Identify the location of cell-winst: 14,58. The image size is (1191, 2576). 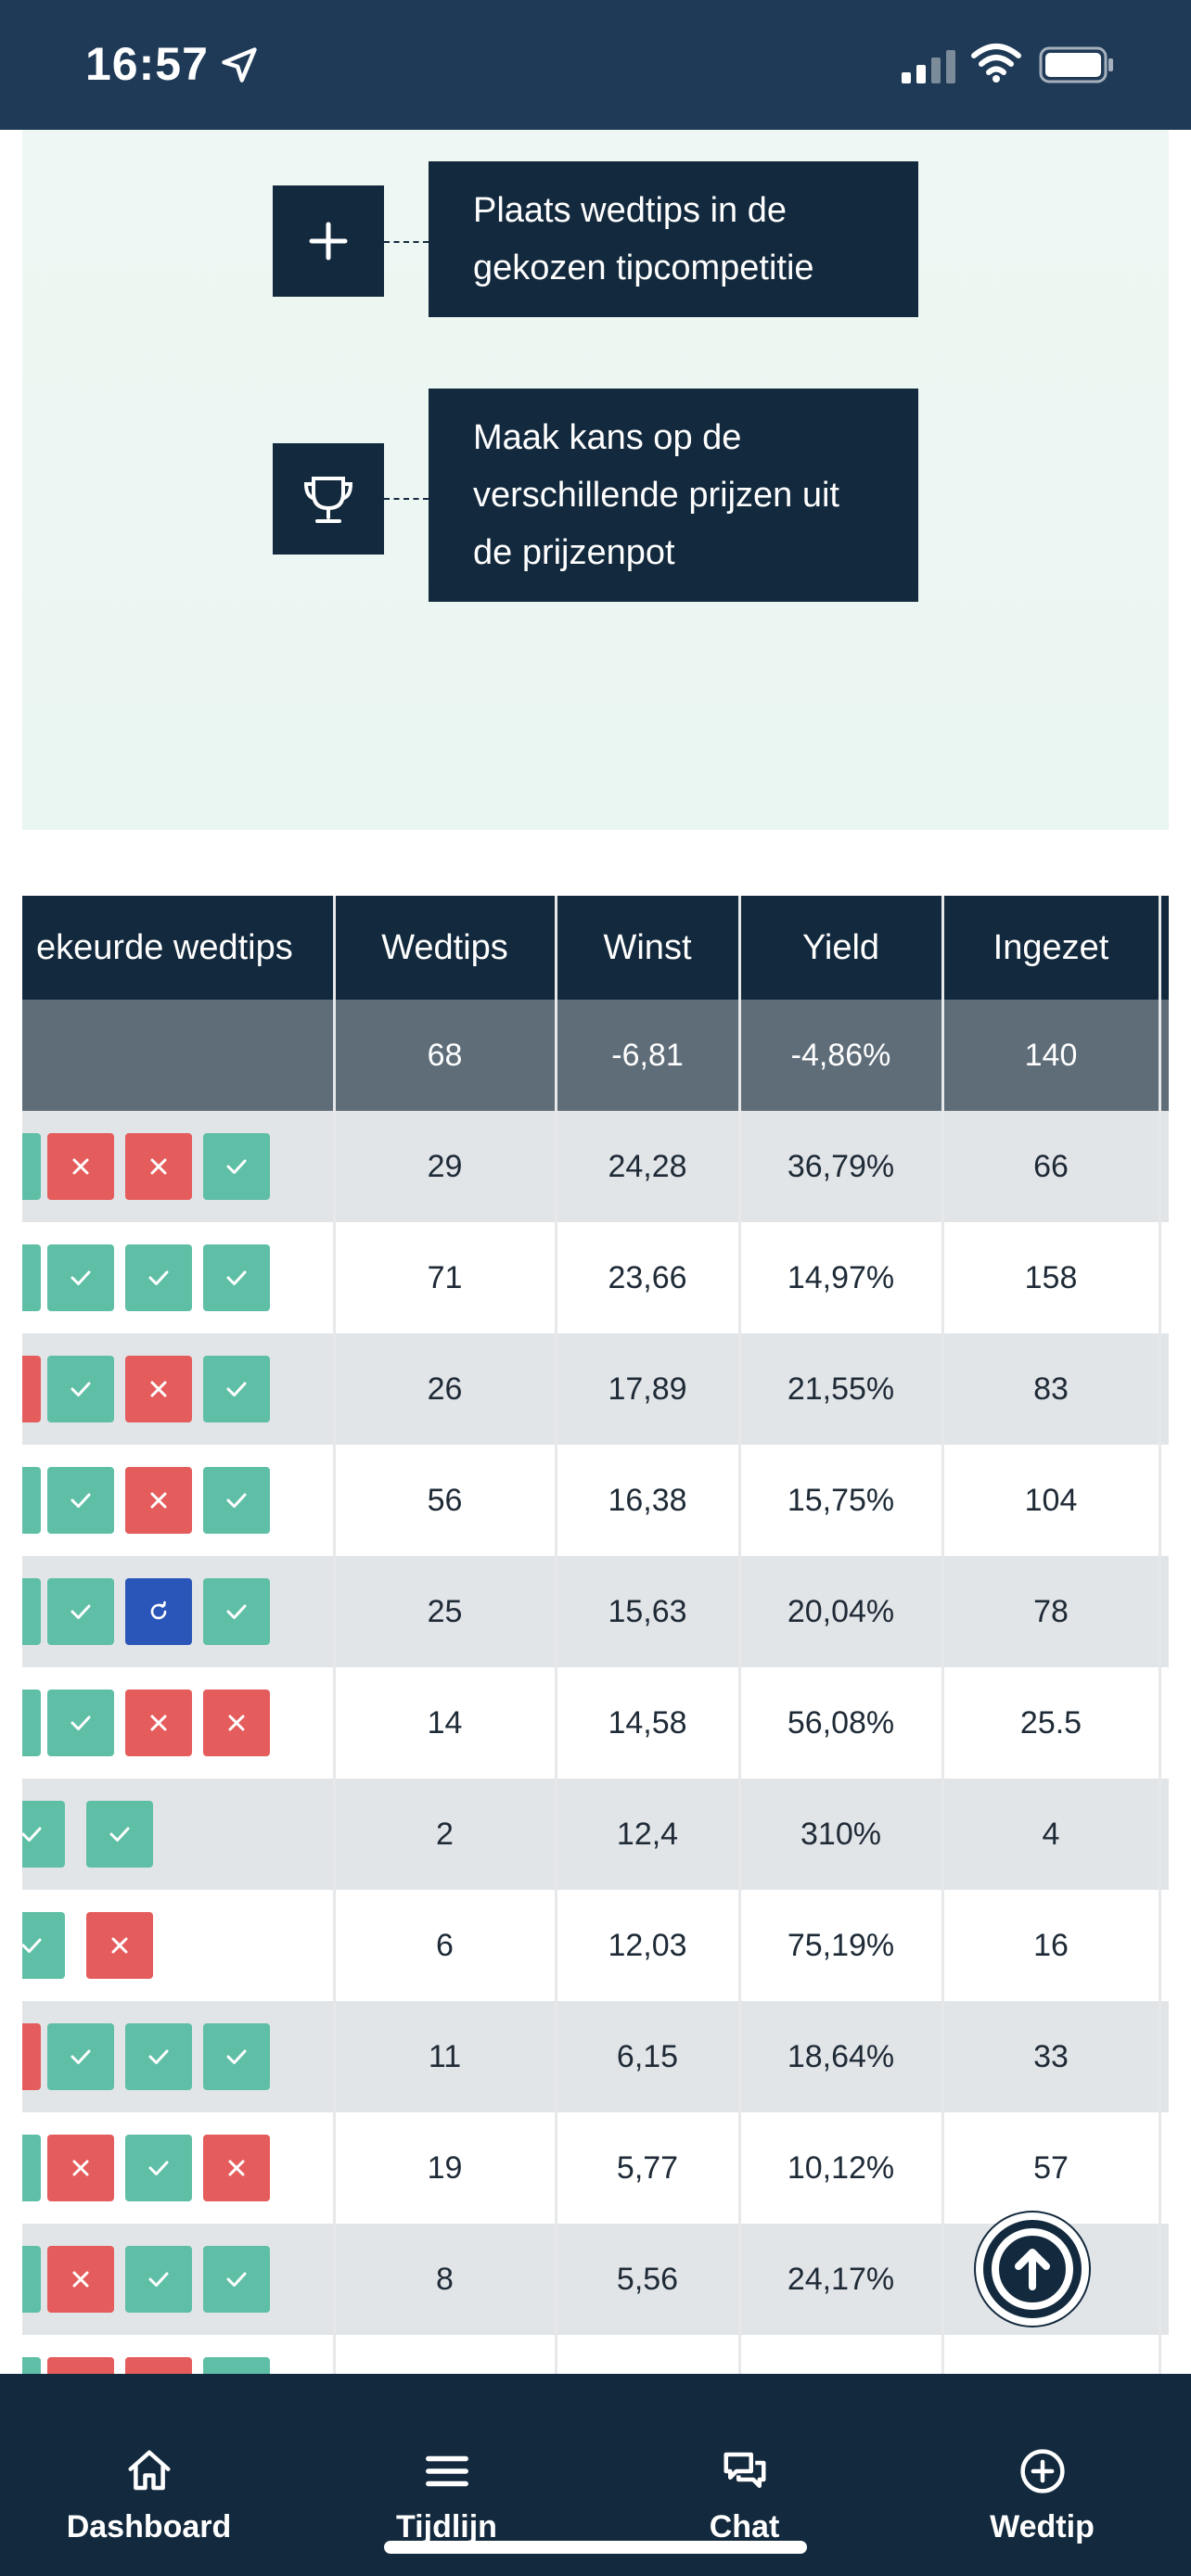
(647, 1723).